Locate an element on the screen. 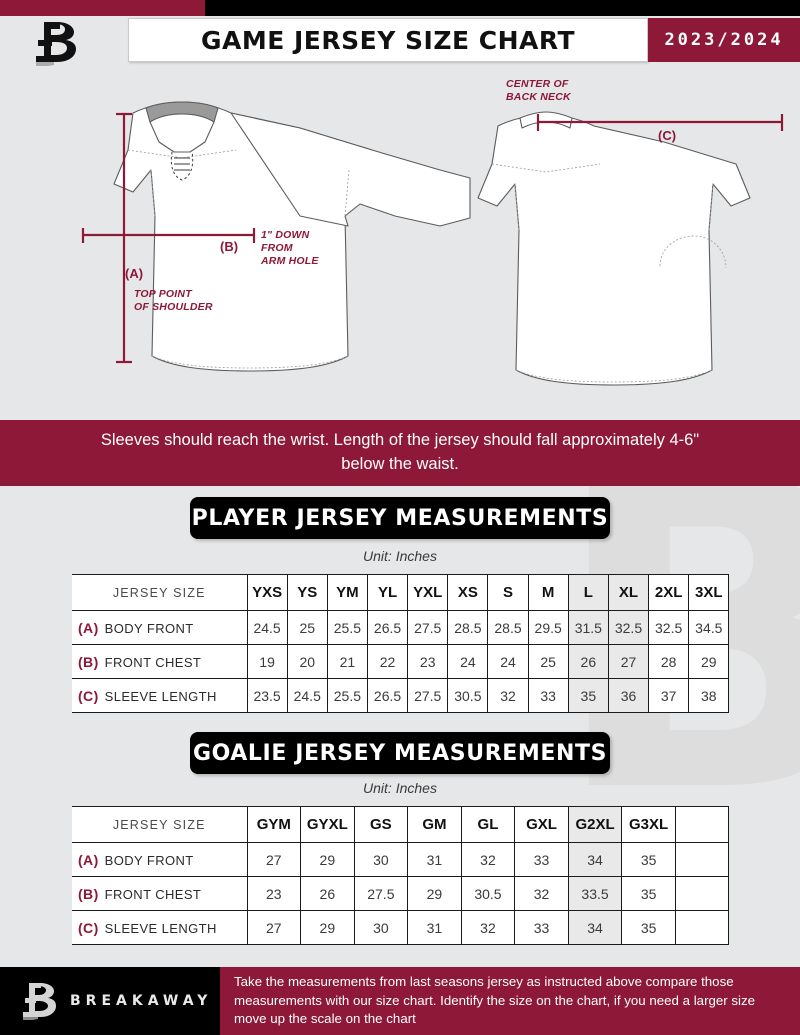  measure-line-c is located at coordinates (660, 122).